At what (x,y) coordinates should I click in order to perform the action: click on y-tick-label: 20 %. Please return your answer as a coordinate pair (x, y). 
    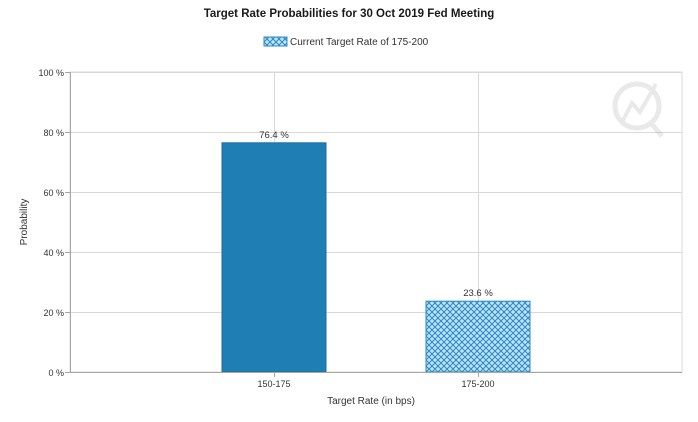
    Looking at the image, I should click on (53, 313).